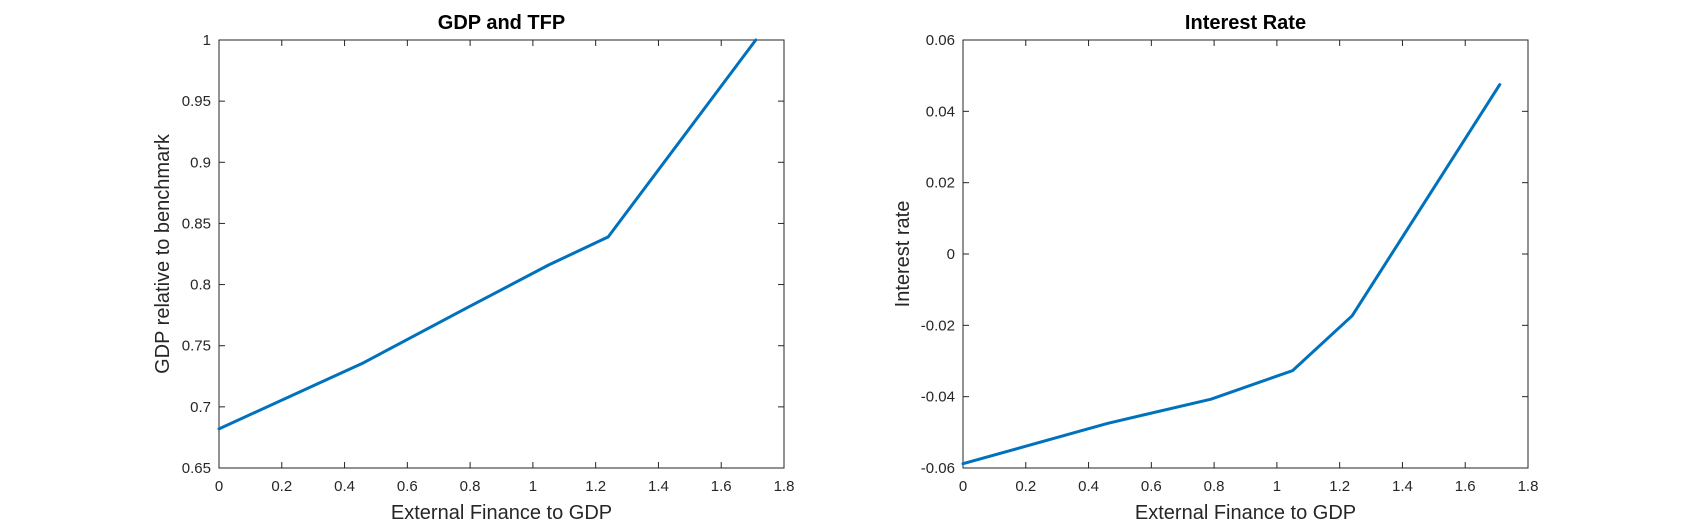 This screenshot has width=1687, height=525. What do you see at coordinates (196, 346) in the screenshot?
I see `y-tick-label: 0.75` at bounding box center [196, 346].